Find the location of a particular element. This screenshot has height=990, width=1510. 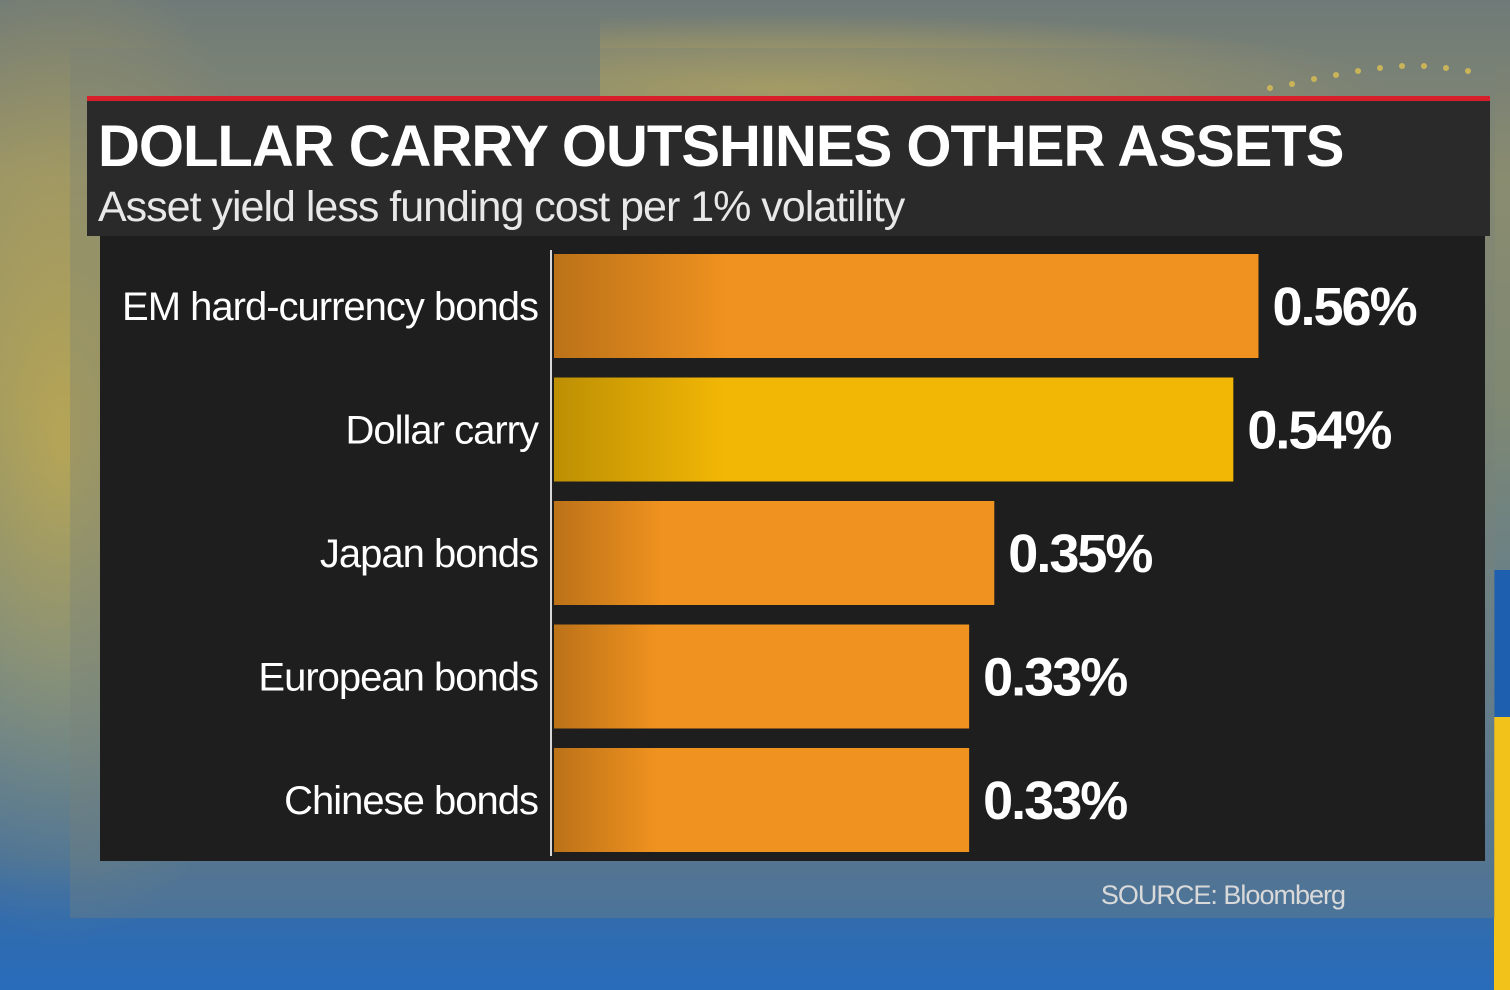

value-label: 0.35% is located at coordinates (1080, 554).